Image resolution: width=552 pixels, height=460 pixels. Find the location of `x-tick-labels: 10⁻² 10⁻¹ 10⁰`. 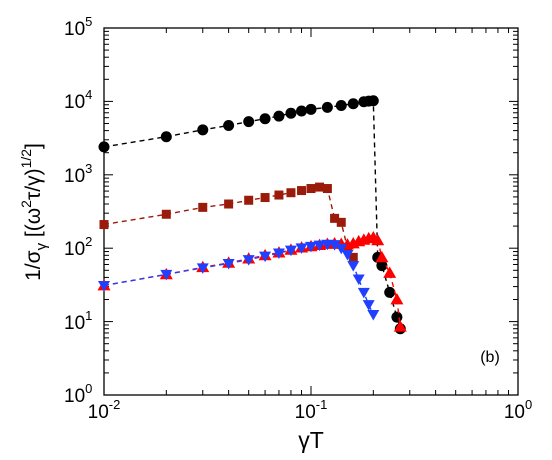

x-tick-labels: 10⁻² 10⁻¹ 10⁰ is located at coordinates (310, 410).